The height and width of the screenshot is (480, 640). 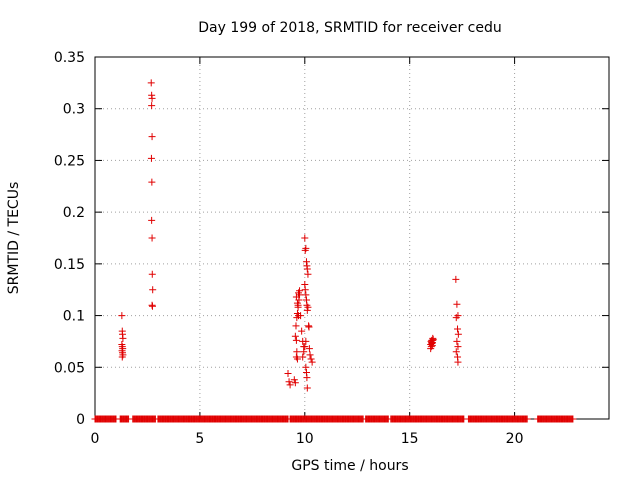 What do you see at coordinates (69, 58) in the screenshot?
I see `y-tick-label: 0.35` at bounding box center [69, 58].